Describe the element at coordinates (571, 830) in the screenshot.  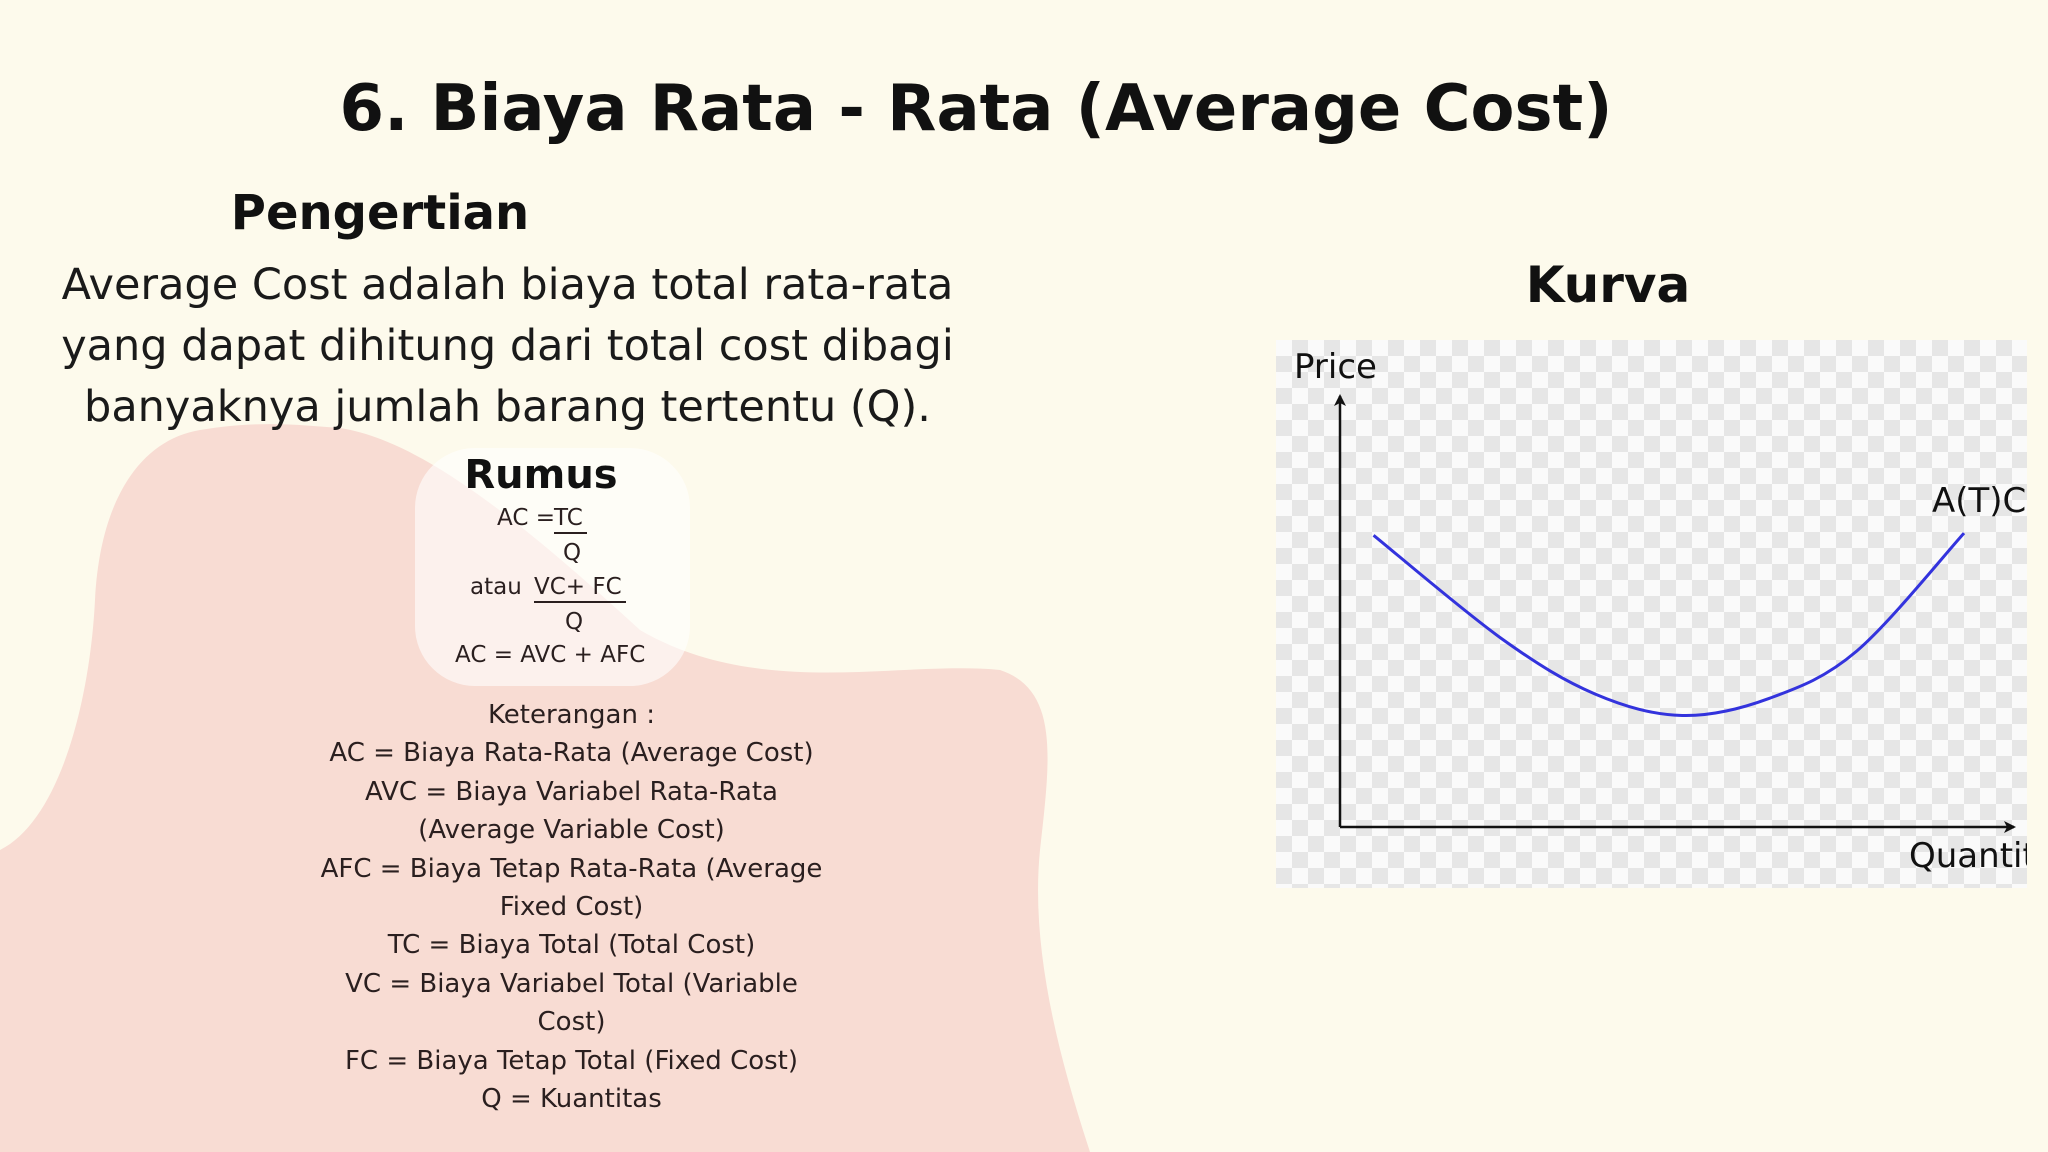
I see `keterangan-line: (Average Variable Cost)` at that location.